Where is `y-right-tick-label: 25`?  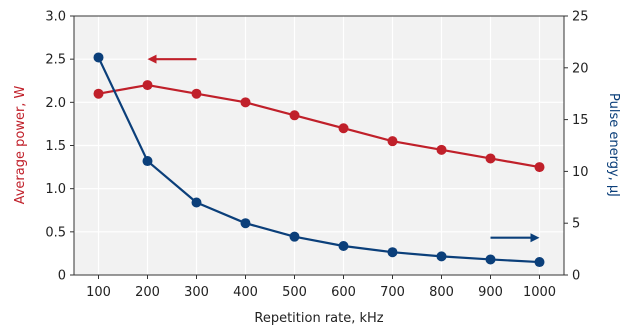 y-right-tick-label: 25 is located at coordinates (580, 17).